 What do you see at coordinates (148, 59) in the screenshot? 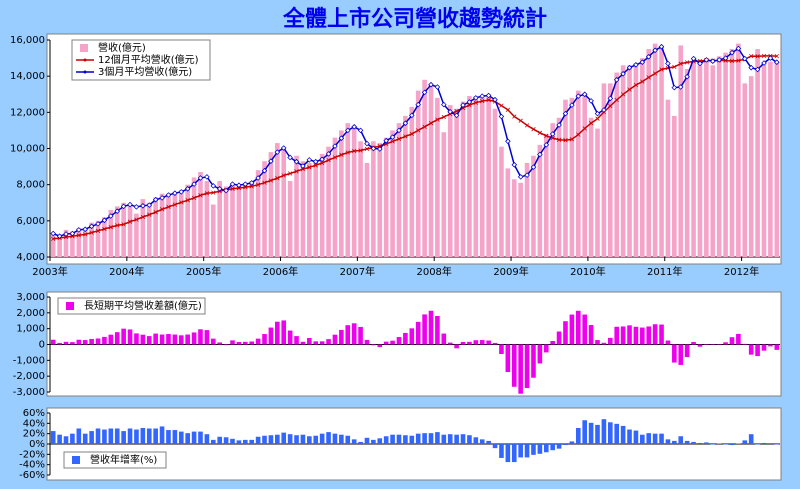
I see `legend-label: 12個月平均營收(億元)` at bounding box center [148, 59].